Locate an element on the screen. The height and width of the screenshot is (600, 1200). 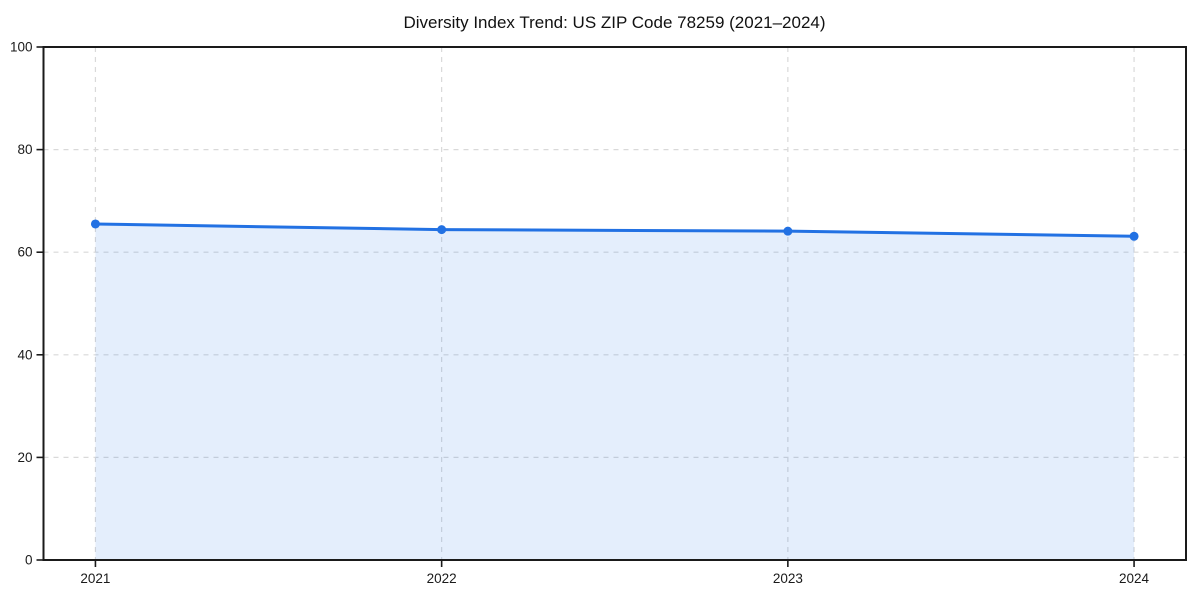
y-axis-ticks: 0 20 40 60 80 100 is located at coordinates (27, 304).